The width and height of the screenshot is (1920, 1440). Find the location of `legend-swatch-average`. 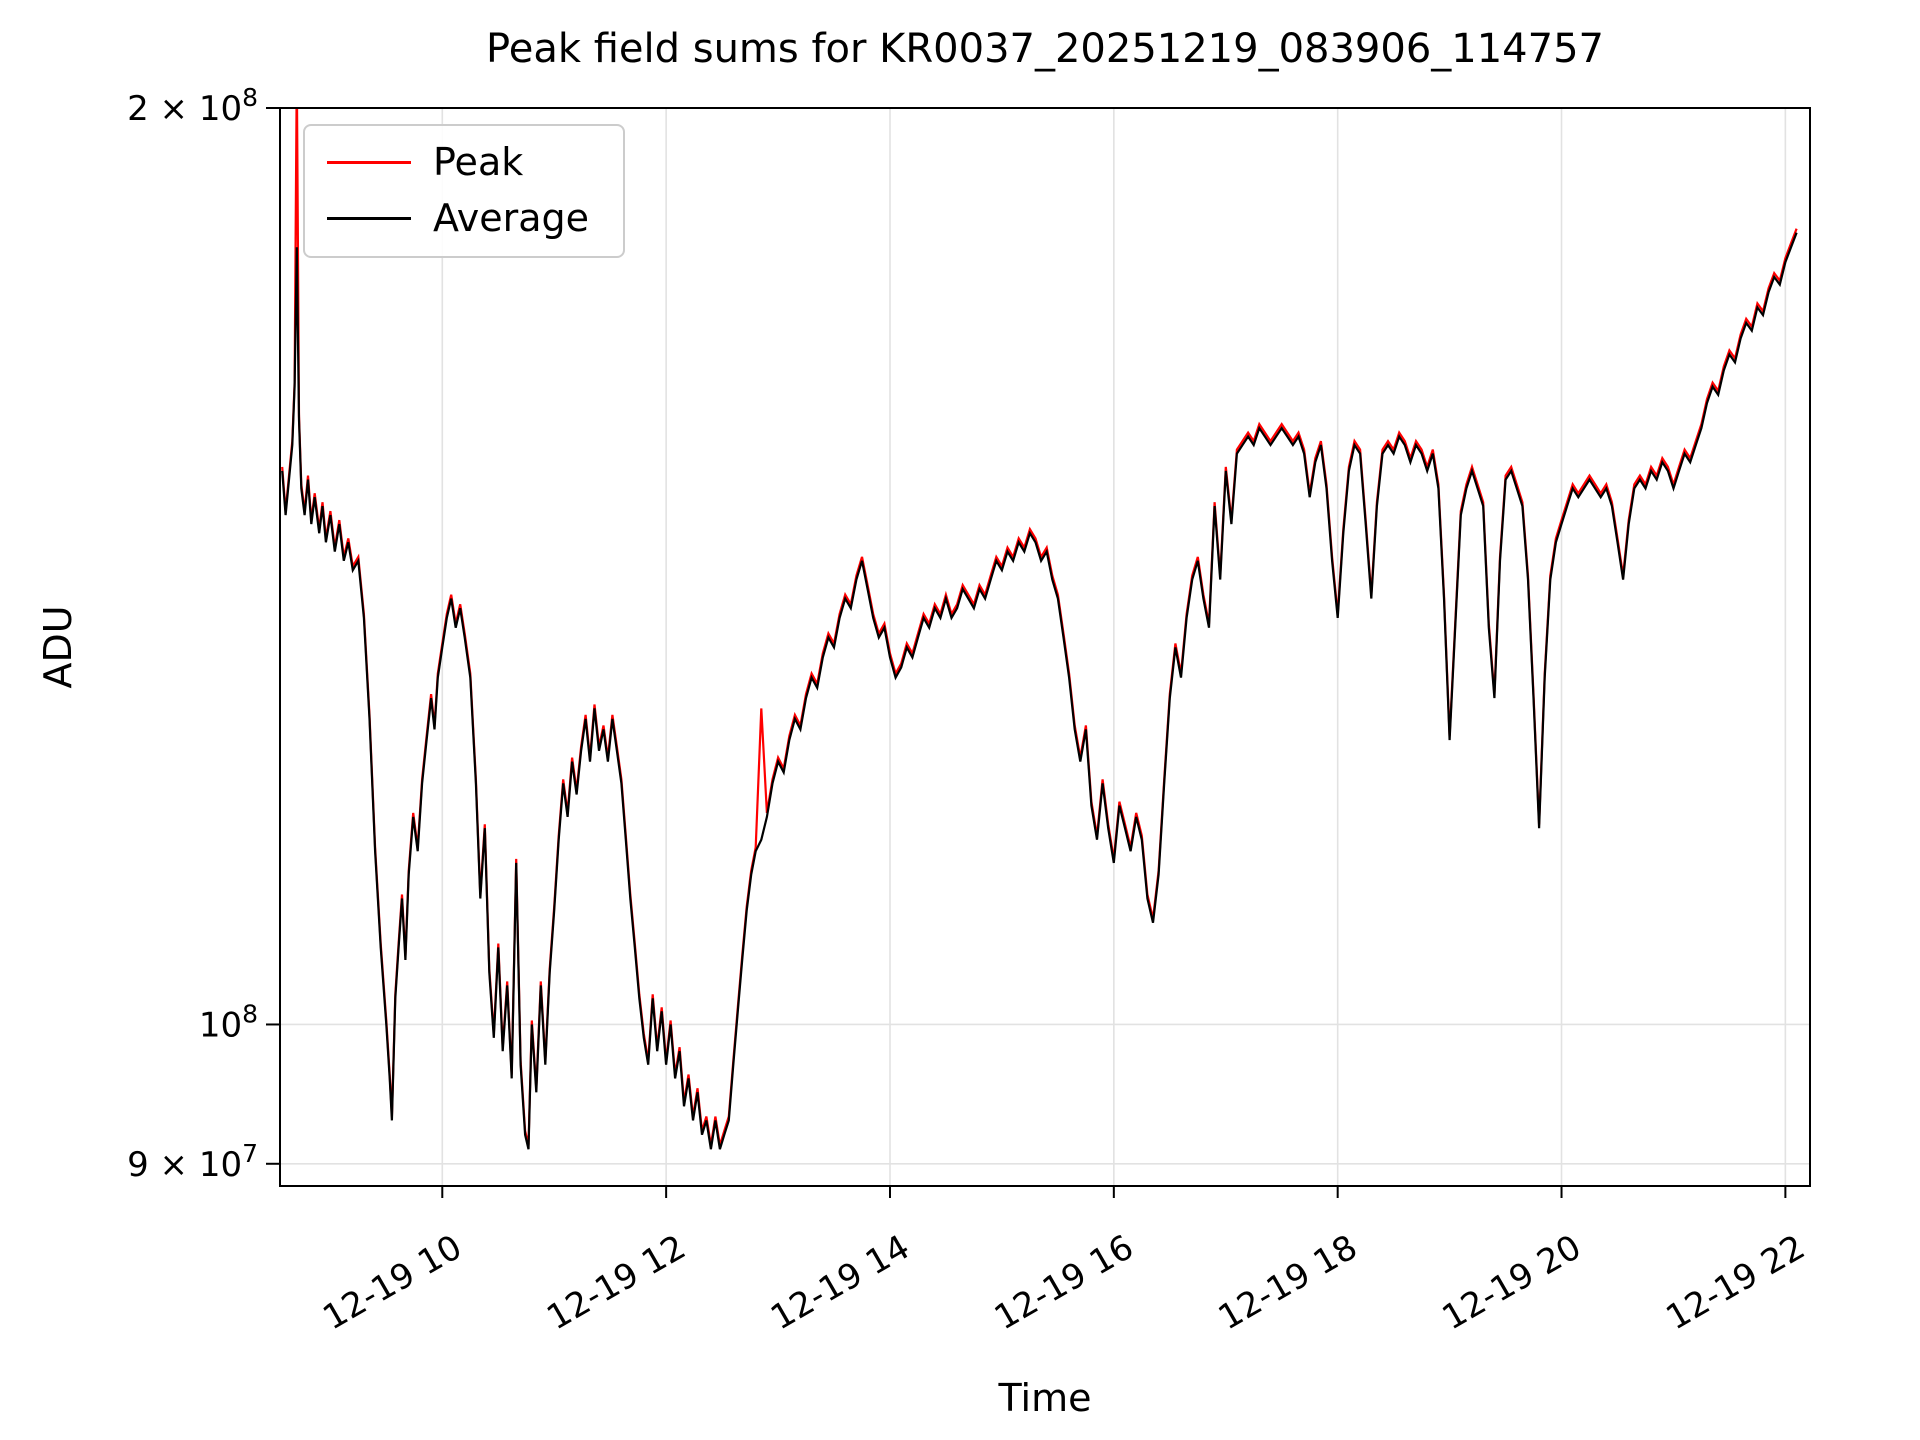

legend-swatch-average is located at coordinates (369, 219).